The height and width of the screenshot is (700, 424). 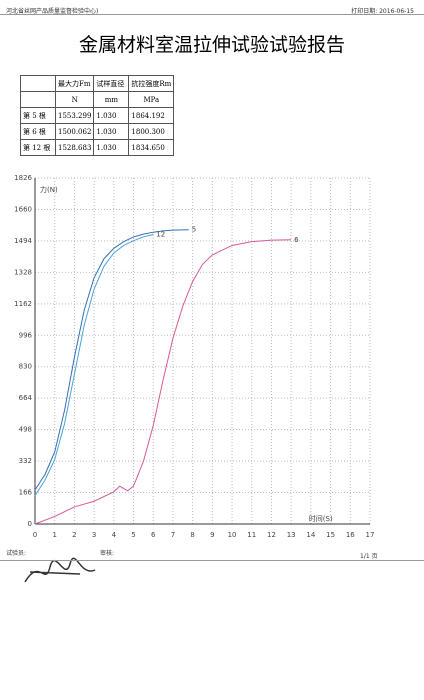 I want to click on x-tick-label: 7, so click(x=173, y=535).